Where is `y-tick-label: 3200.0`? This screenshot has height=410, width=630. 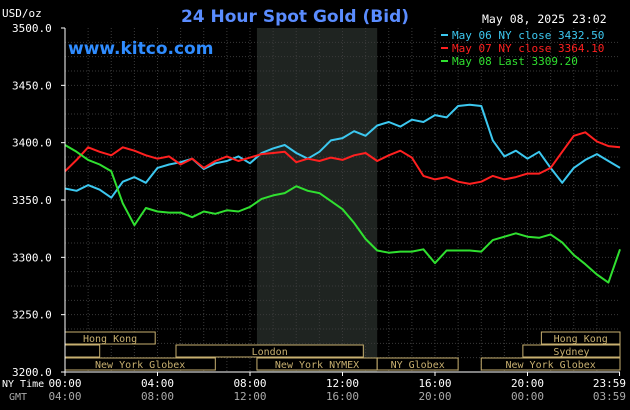 y-tick-label: 3200.0 is located at coordinates (32, 372).